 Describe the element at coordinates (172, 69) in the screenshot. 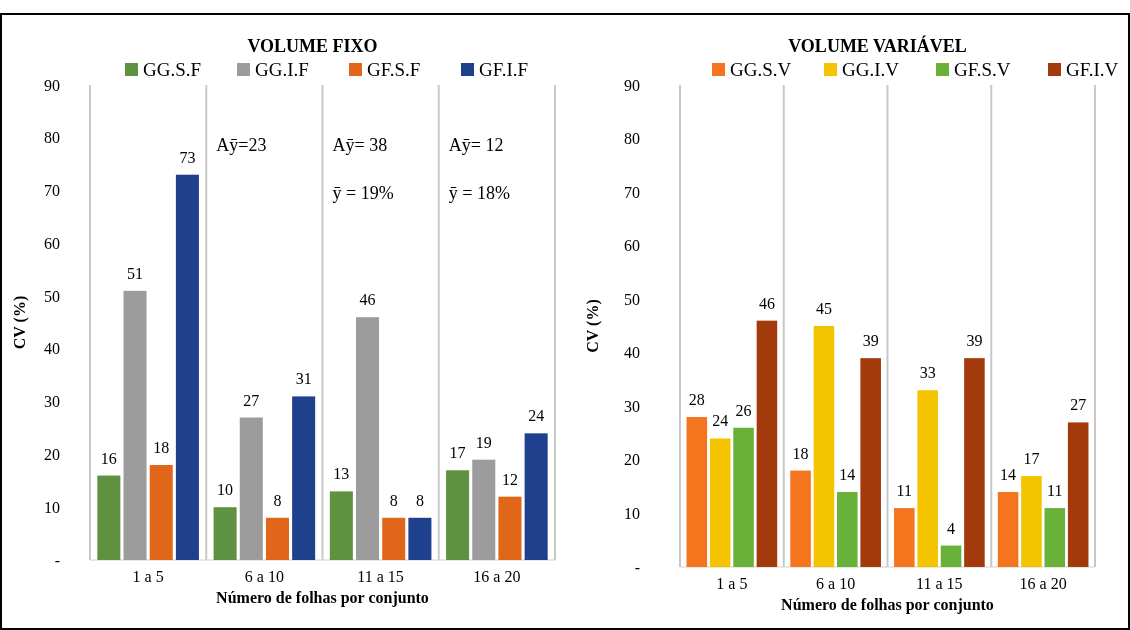

I see `legend-label: GG.S.F` at that location.